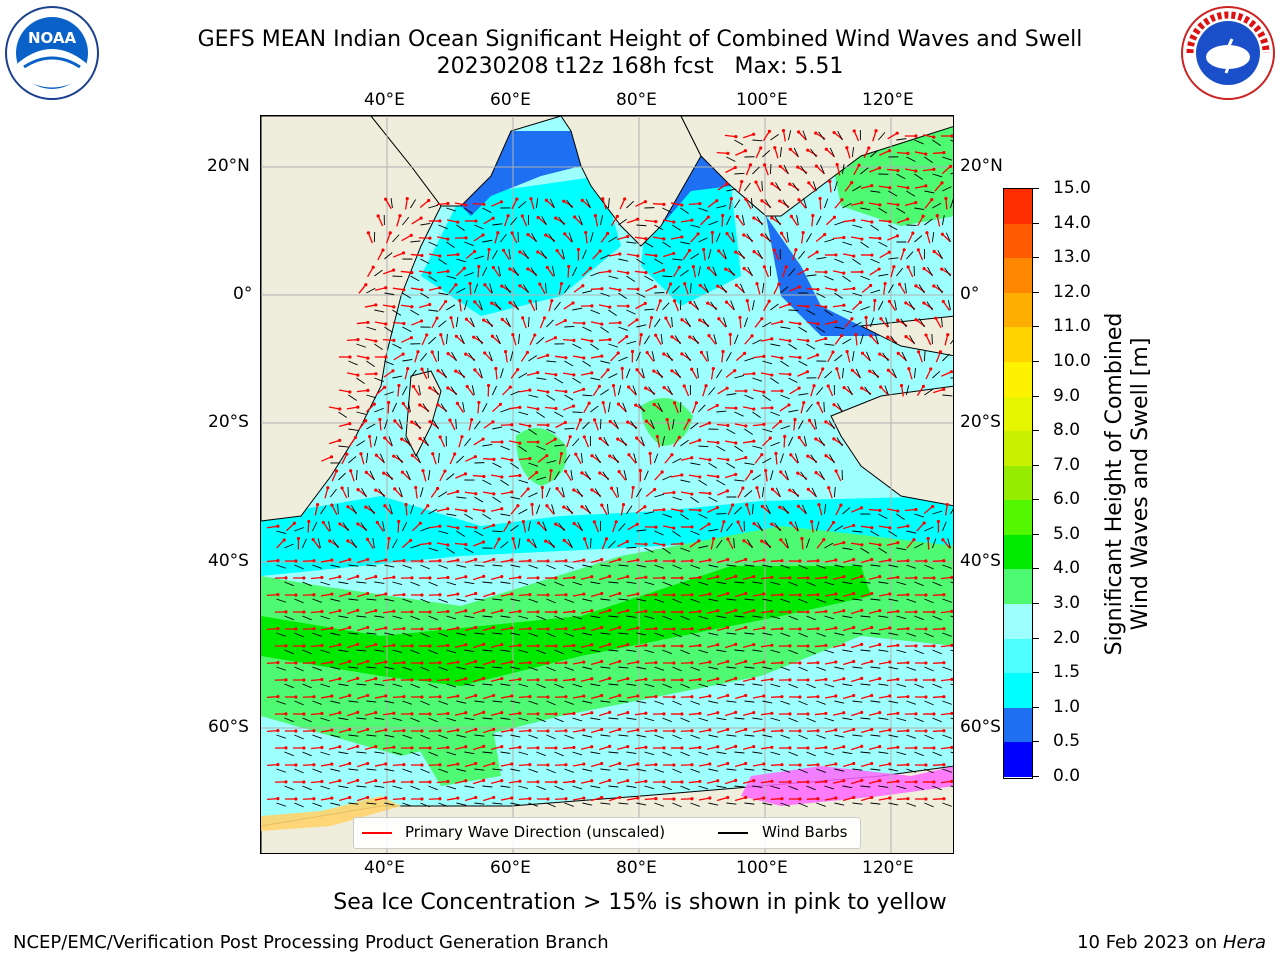  What do you see at coordinates (1140, 484) in the screenshot?
I see `colorbar-title-line-2: Wind Waves and Swell [m]` at bounding box center [1140, 484].